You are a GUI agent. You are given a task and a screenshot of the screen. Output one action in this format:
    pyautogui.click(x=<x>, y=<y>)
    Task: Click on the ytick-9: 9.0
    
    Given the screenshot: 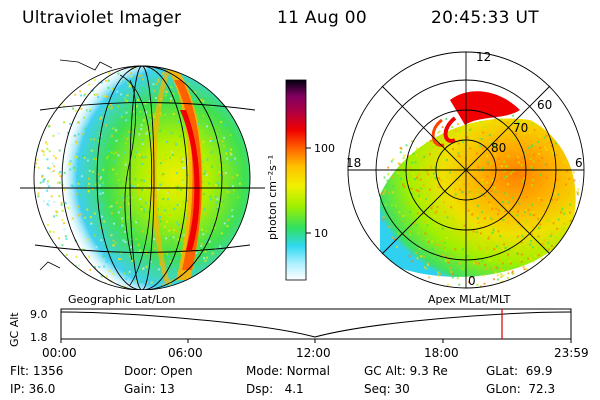 What is the action you would take?
    pyautogui.click(x=39, y=314)
    